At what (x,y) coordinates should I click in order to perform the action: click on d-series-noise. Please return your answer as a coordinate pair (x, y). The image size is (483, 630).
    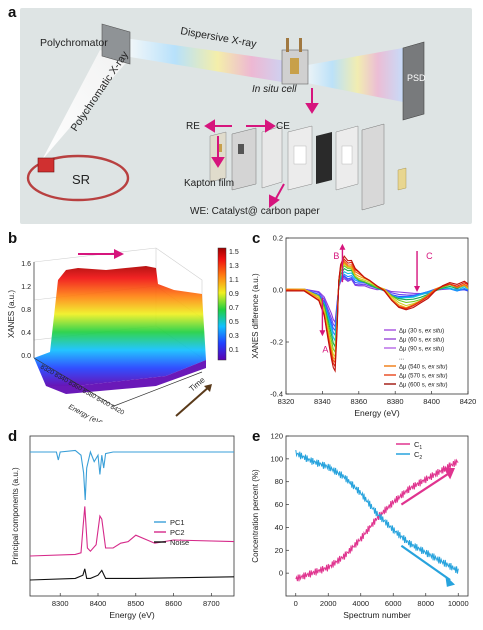
    Looking at the image, I should click on (132, 574).